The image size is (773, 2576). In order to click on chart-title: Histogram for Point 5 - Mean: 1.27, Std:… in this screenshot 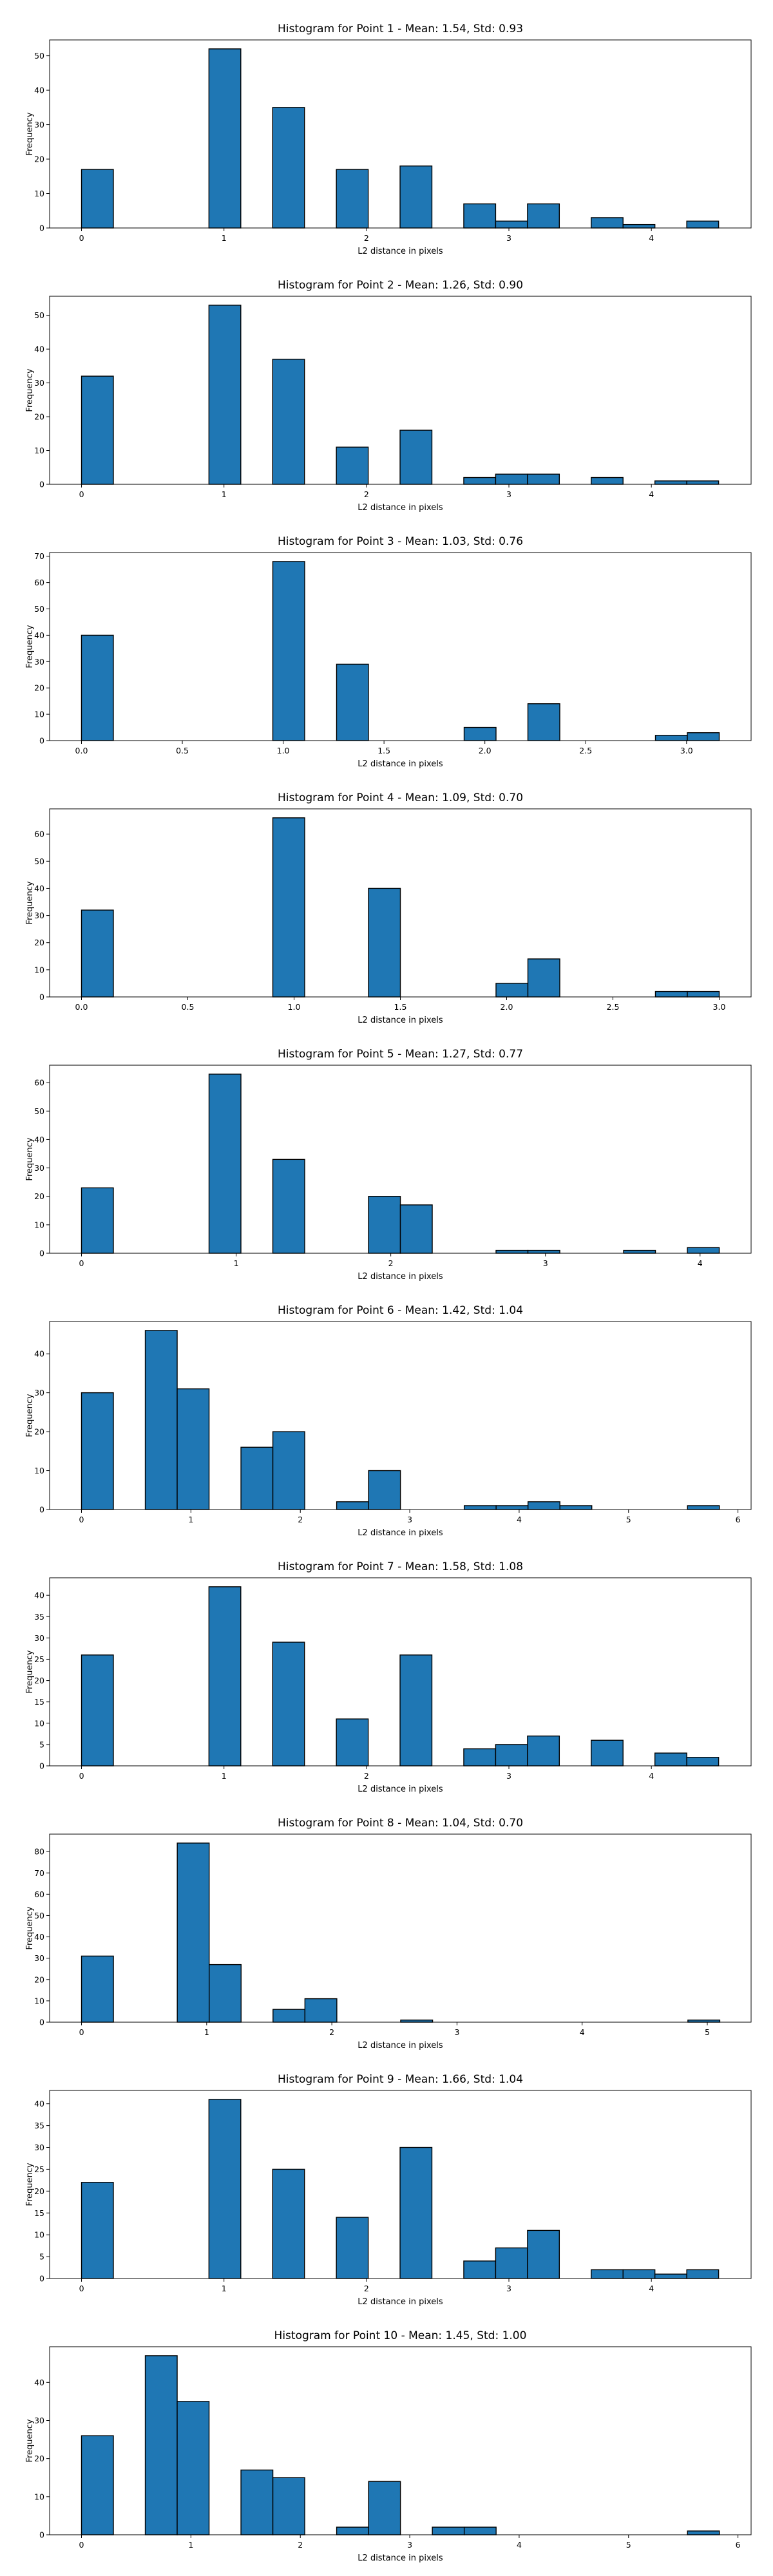, I will do `click(400, 1054)`.